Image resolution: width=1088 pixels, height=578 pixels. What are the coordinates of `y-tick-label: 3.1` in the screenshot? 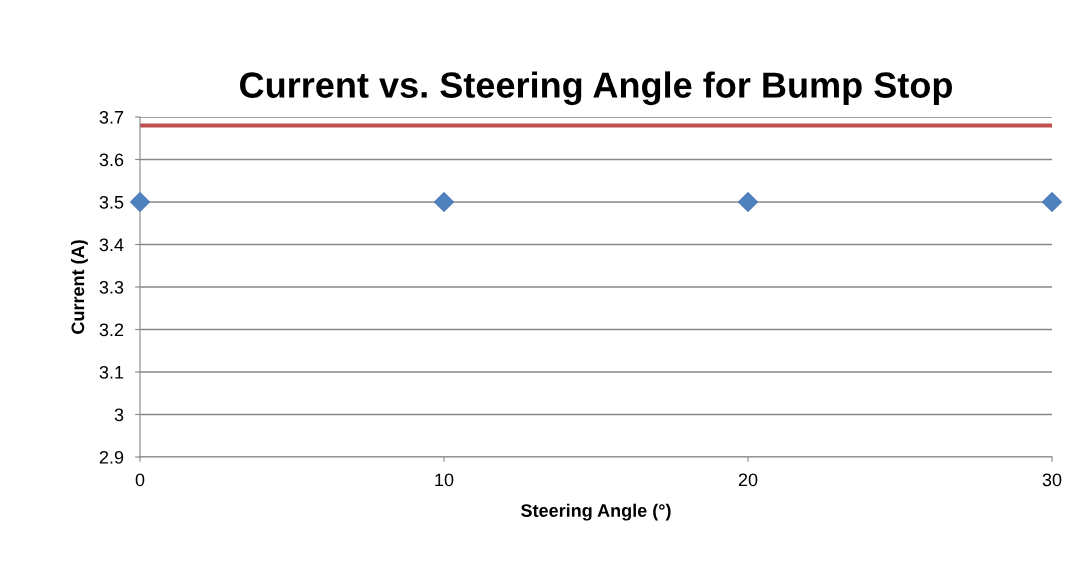 It's located at (111, 372).